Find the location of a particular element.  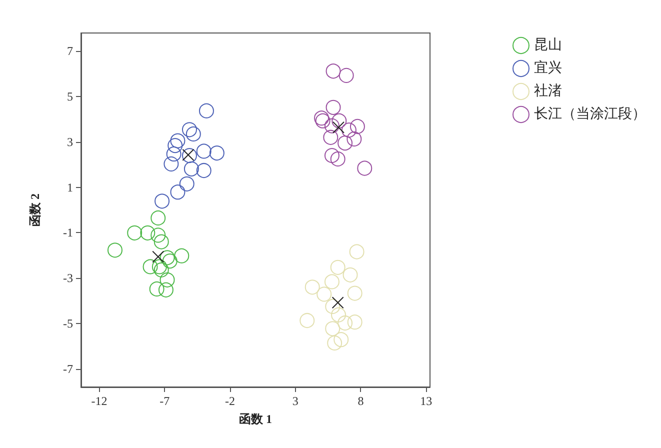

x-axis-title: 函数 1 is located at coordinates (255, 419).